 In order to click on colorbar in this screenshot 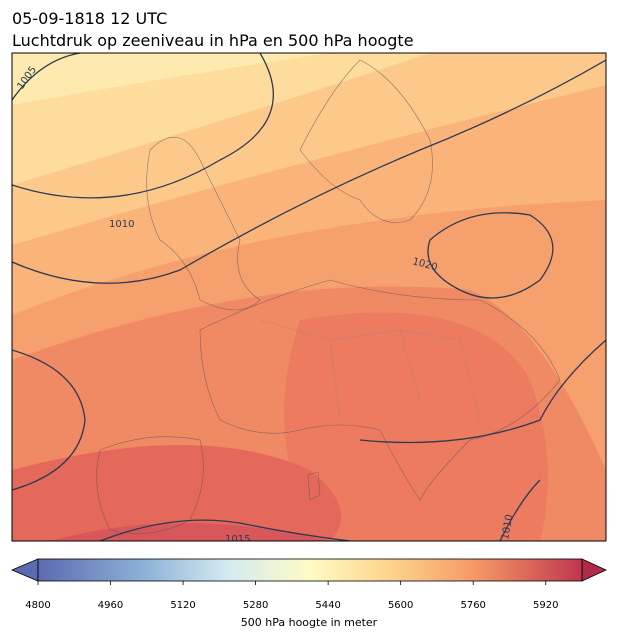, I will do `click(308, 570)`.